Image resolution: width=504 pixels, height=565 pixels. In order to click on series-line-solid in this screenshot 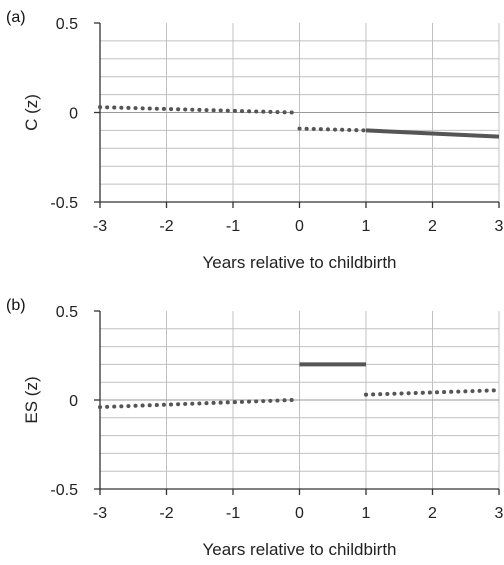, I will do `click(432, 133)`.